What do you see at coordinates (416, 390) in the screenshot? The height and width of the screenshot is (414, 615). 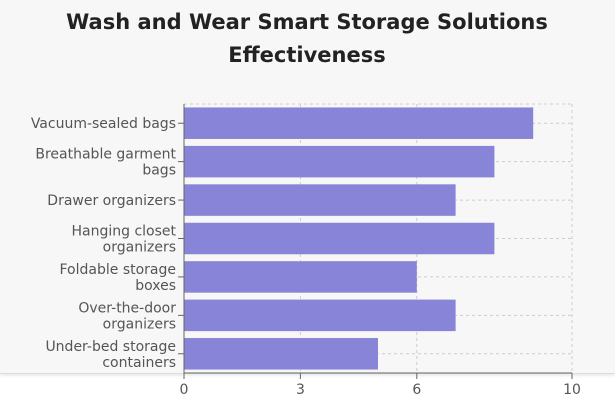 I see `x-tick-label: 6` at bounding box center [416, 390].